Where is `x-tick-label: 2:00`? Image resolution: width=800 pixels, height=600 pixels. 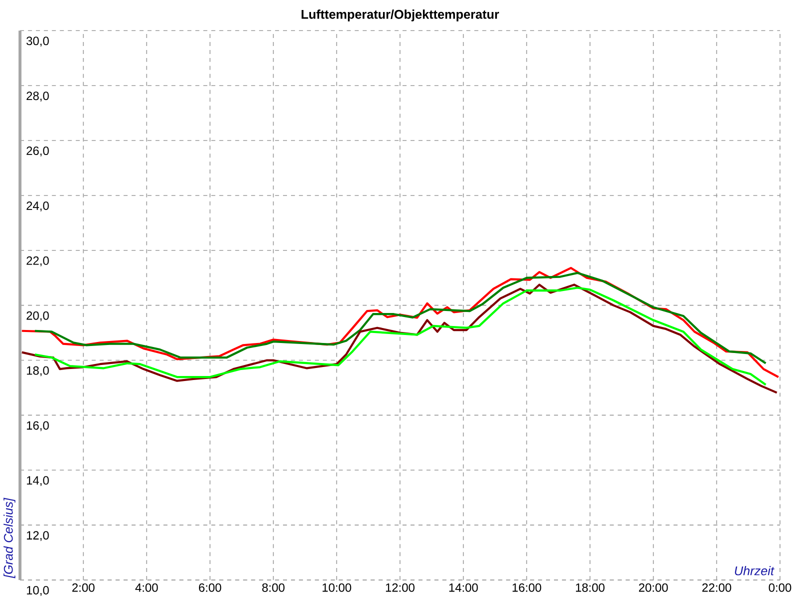
x-tick-label: 2:00 is located at coordinates (83, 587).